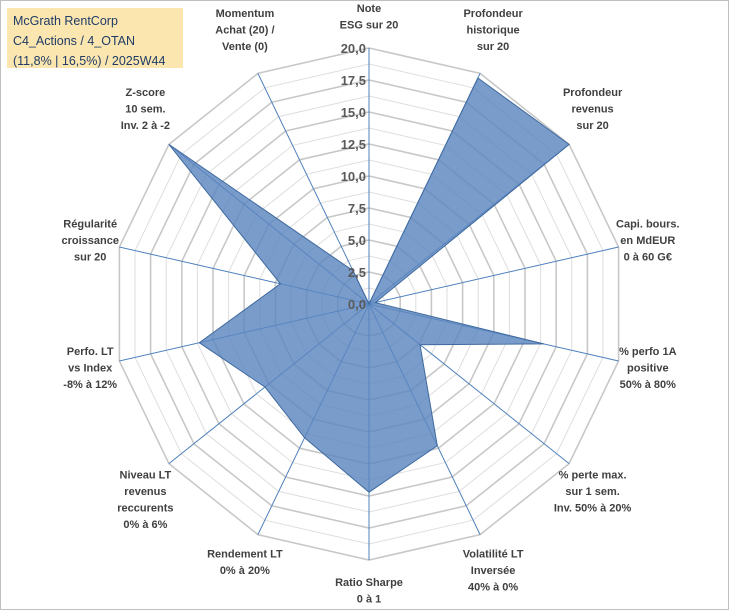 The image size is (729, 610). Describe the element at coordinates (245, 563) in the screenshot. I see `axis-label: Rendement LT 0% à 20%` at that location.